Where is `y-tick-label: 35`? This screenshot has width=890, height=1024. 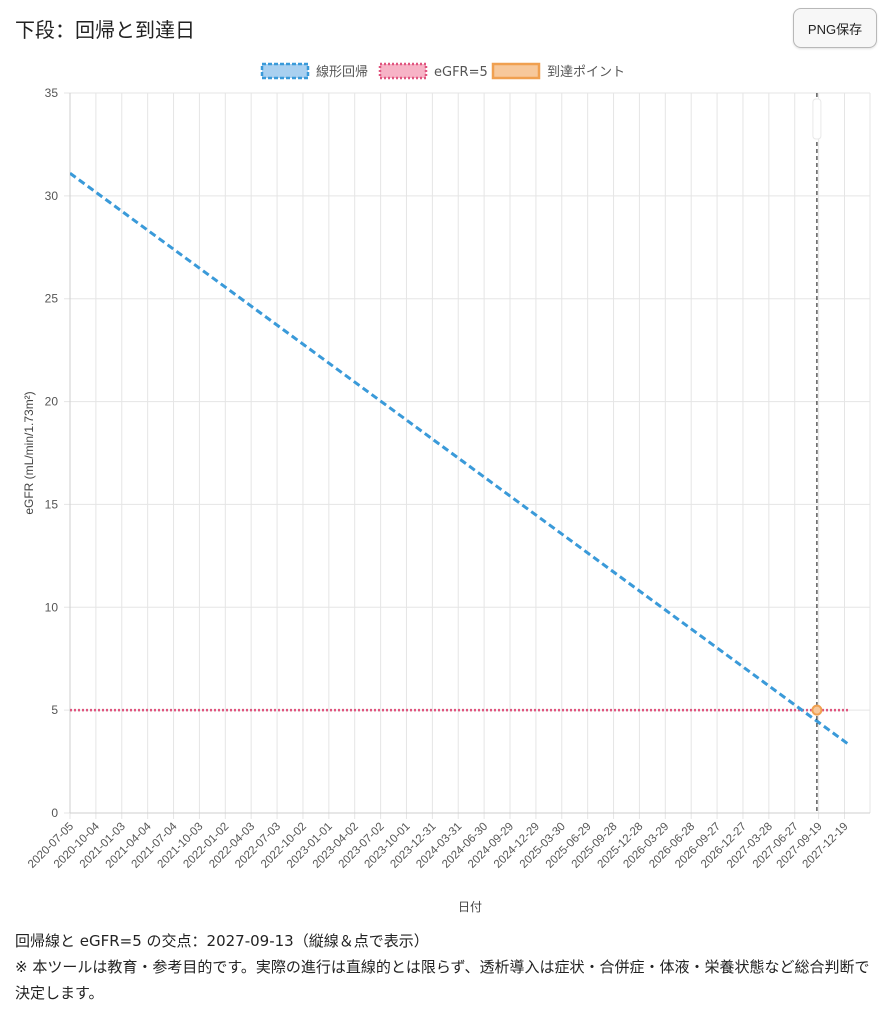
y-tick-label: 35 is located at coordinates (52, 93).